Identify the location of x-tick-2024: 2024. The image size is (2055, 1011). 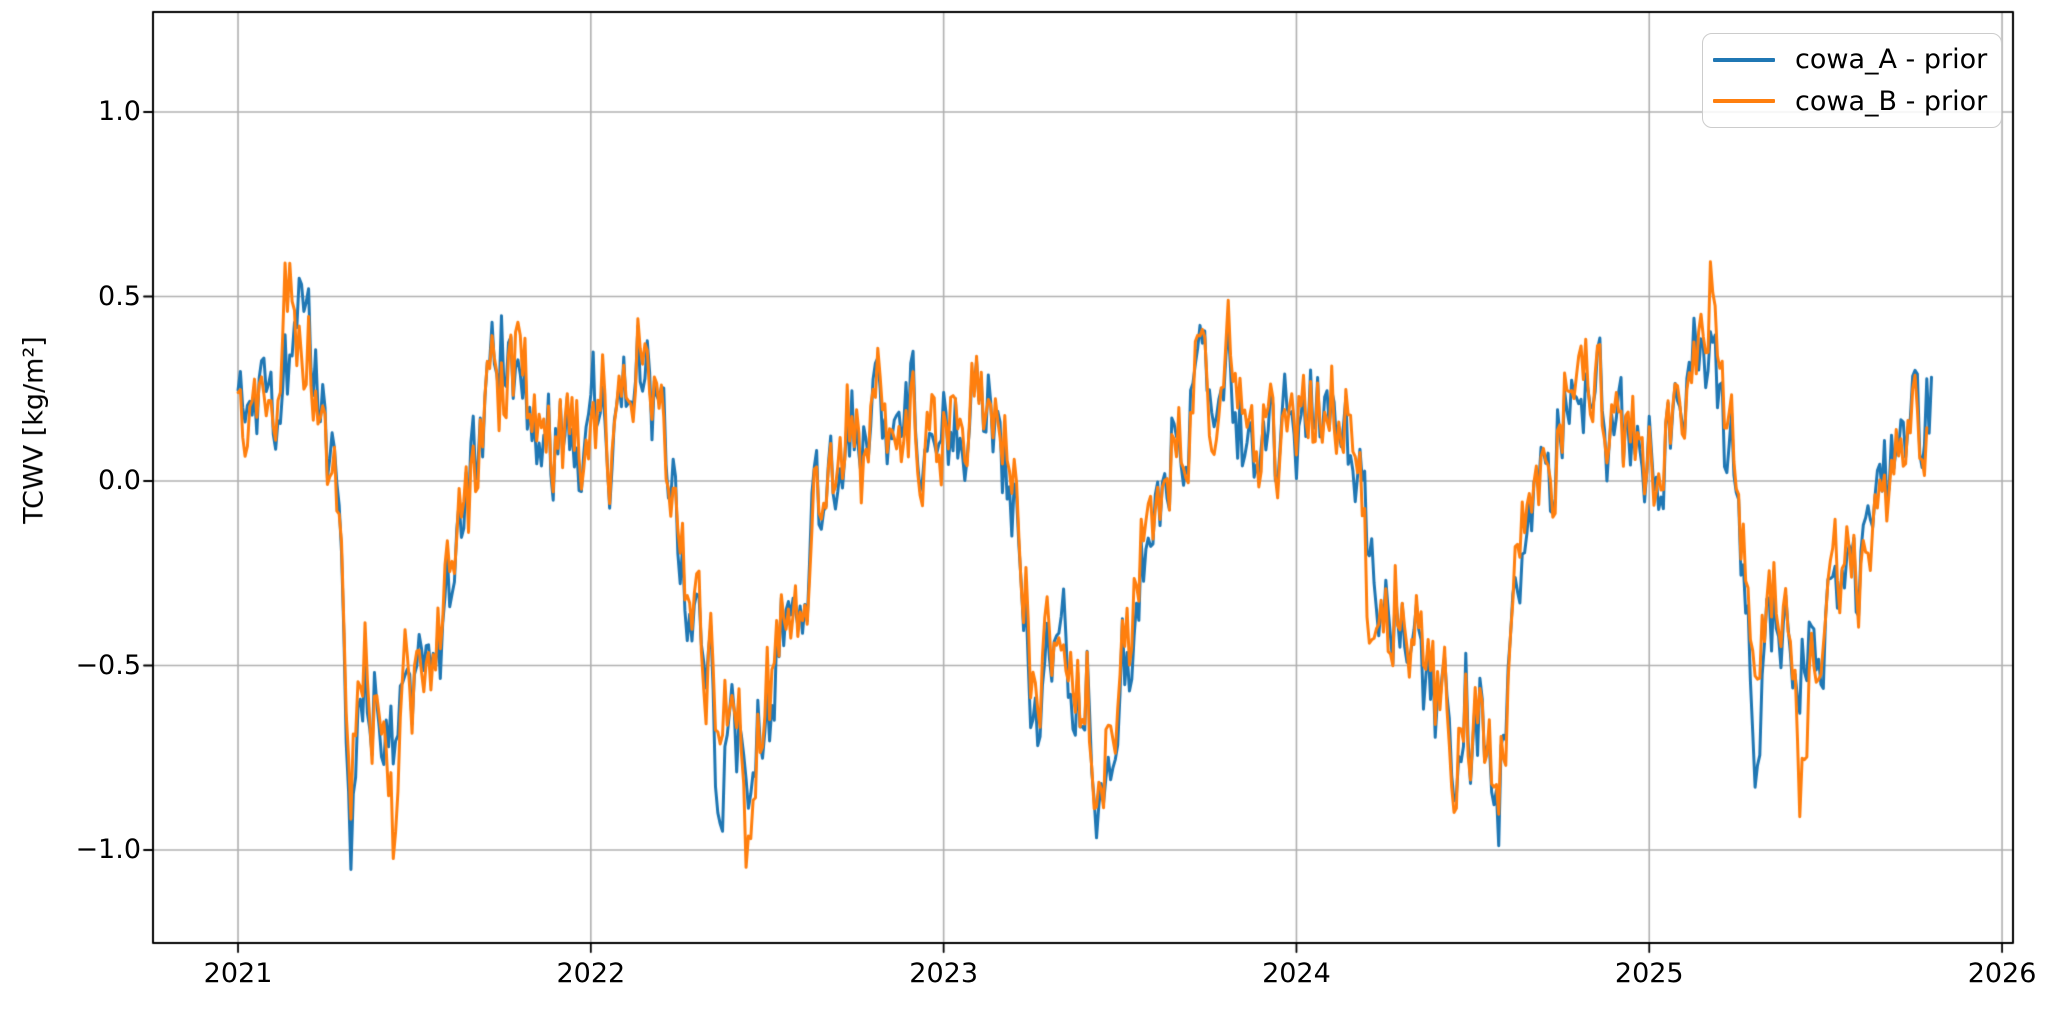
(1296, 973).